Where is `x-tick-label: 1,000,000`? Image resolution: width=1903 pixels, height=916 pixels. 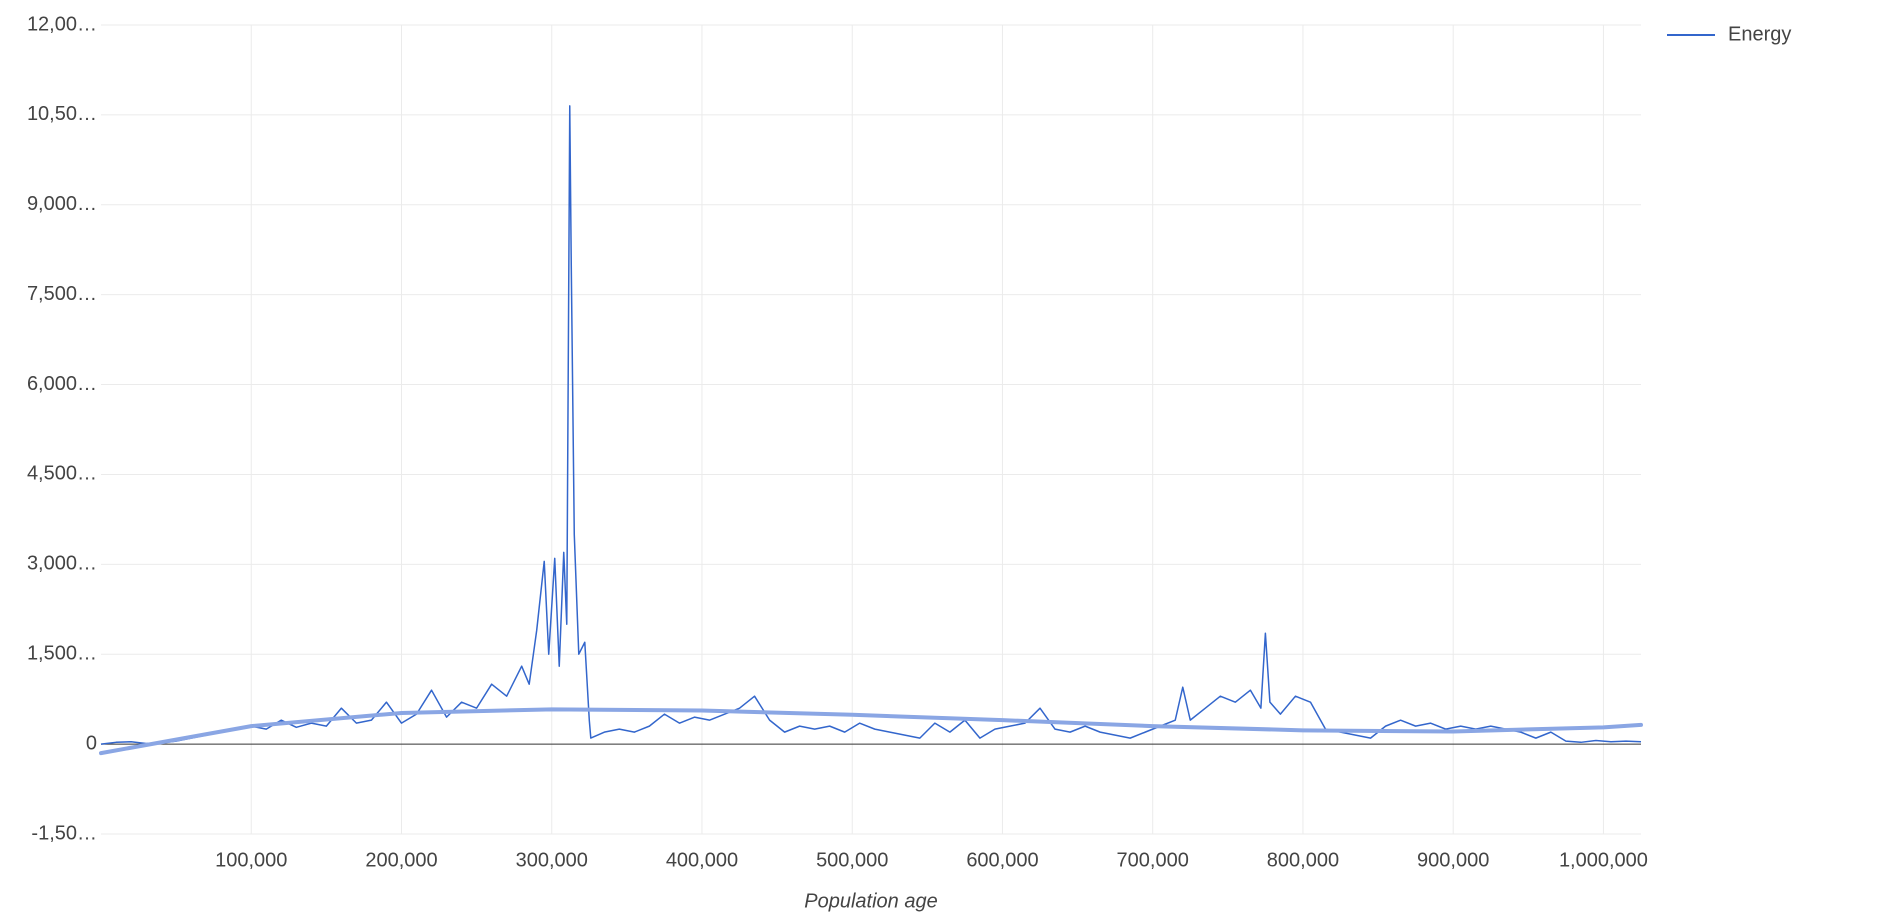 x-tick-label: 1,000,000 is located at coordinates (1603, 860).